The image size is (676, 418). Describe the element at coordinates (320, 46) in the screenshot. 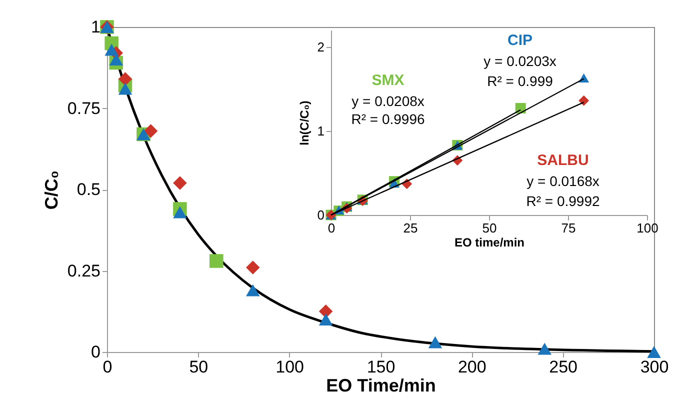

I see `y-tick-label: 2` at that location.